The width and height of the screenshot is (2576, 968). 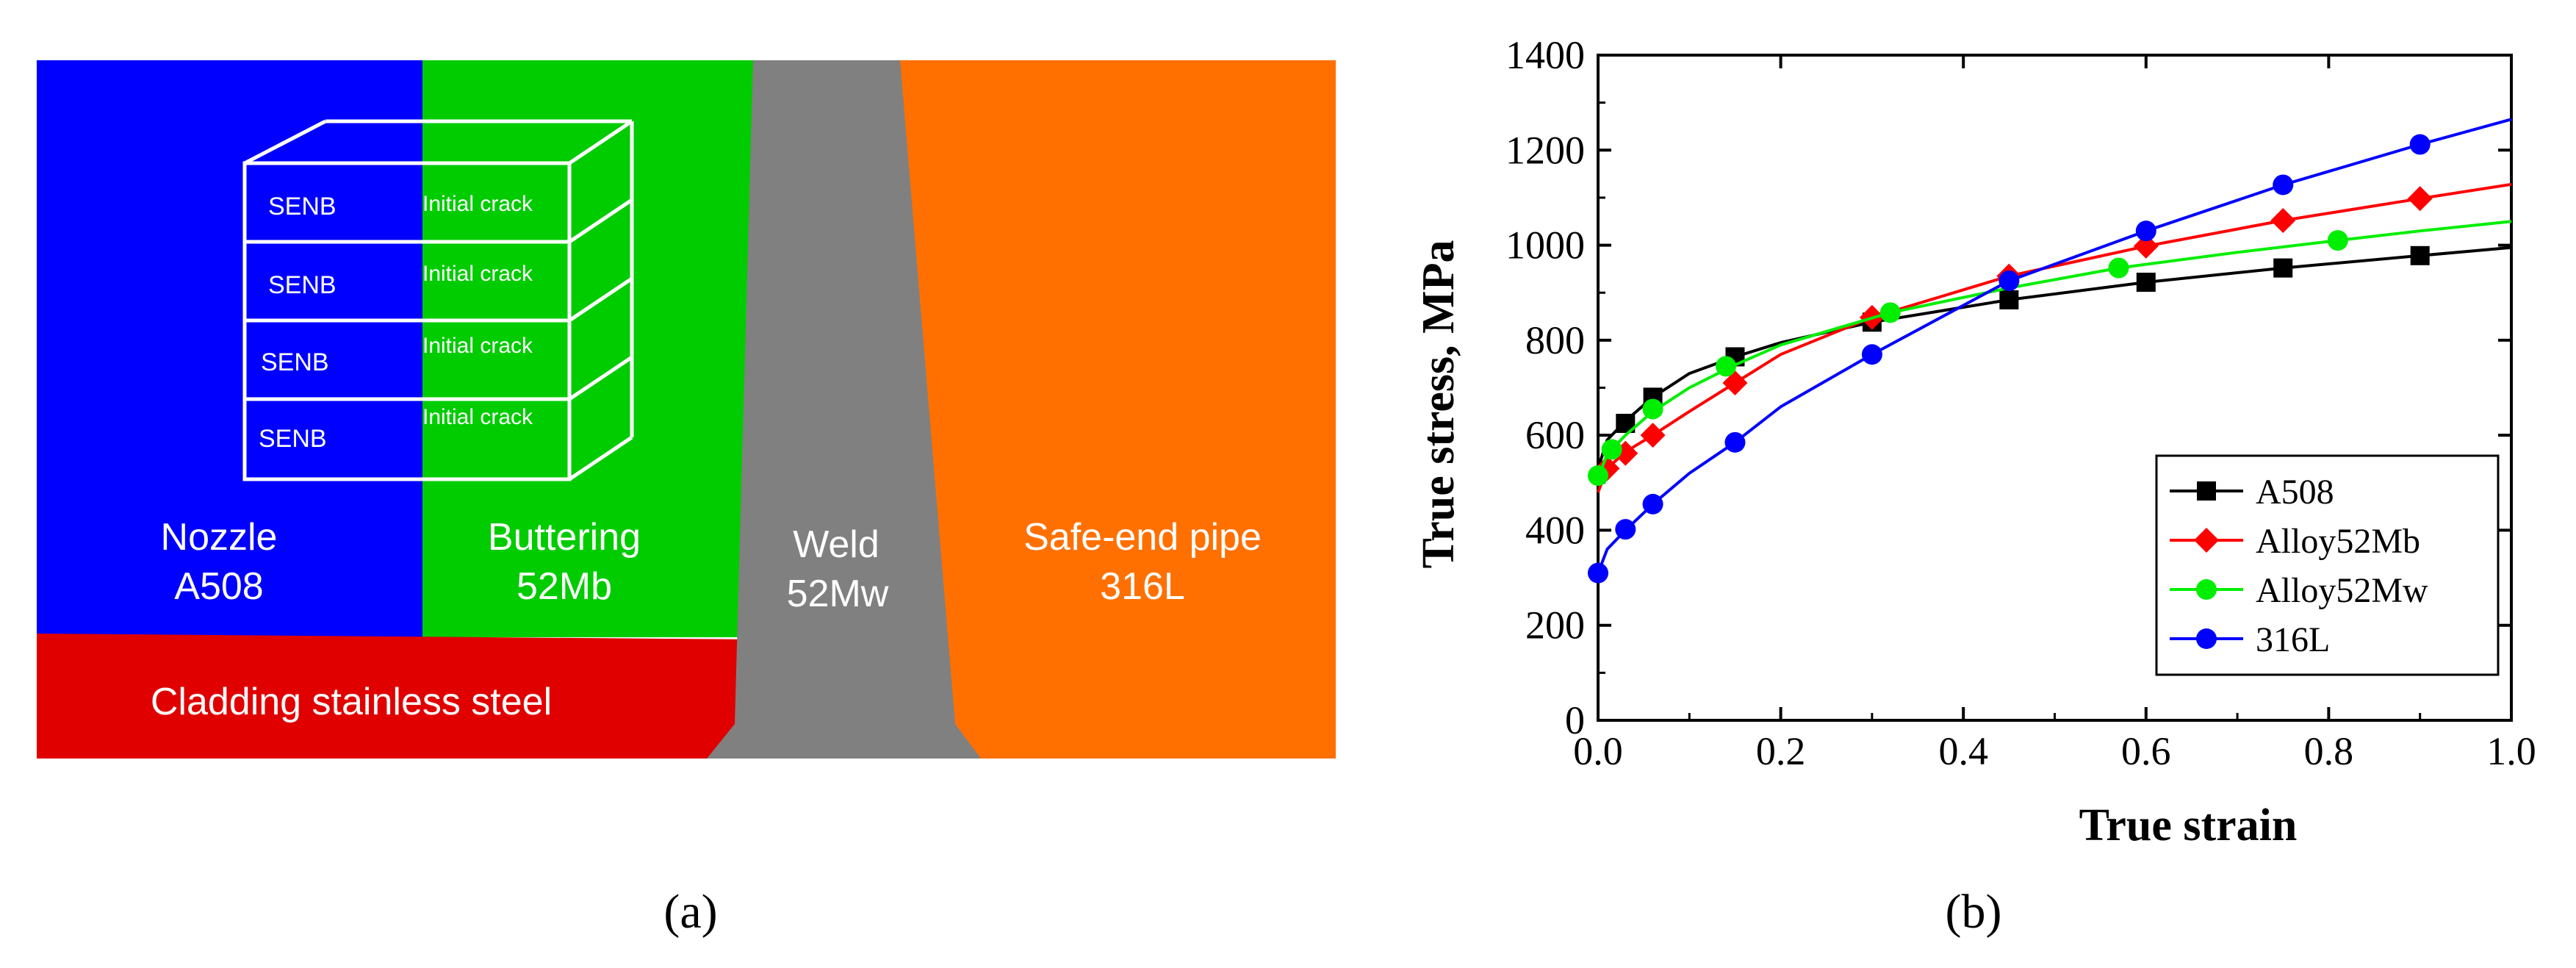 I want to click on y-tick-label: 1200, so click(x=1545, y=150).